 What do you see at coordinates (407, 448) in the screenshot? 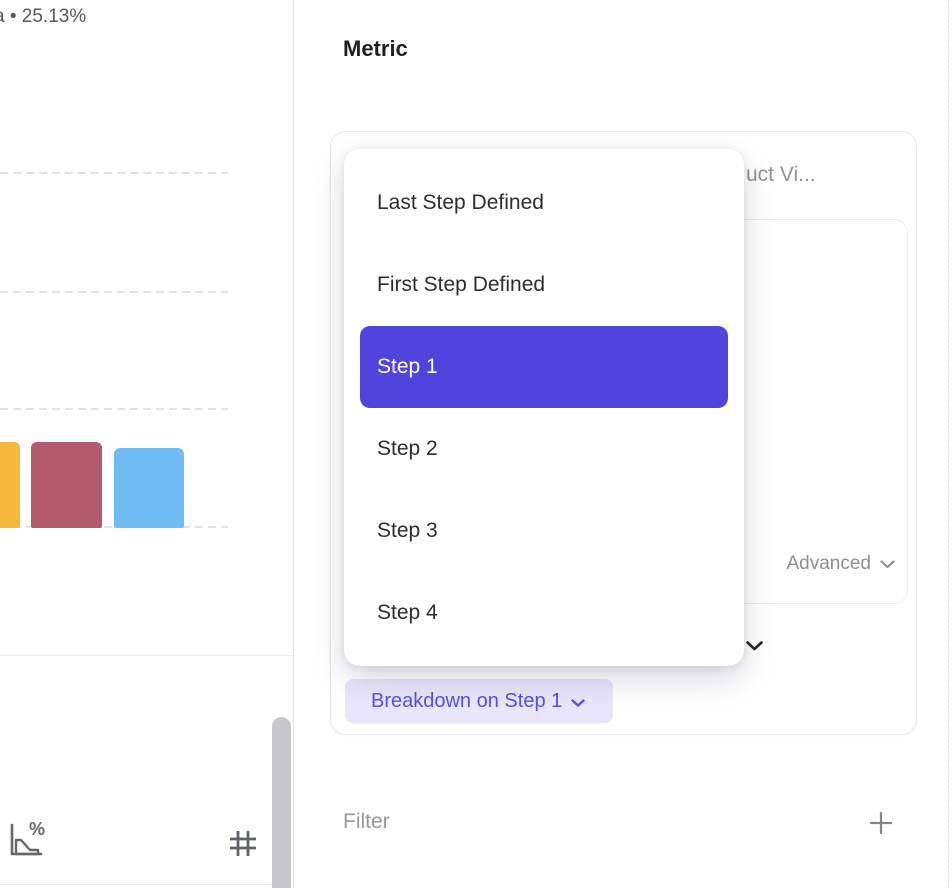
I see `dropdown-option-step-2: Step 2` at bounding box center [407, 448].